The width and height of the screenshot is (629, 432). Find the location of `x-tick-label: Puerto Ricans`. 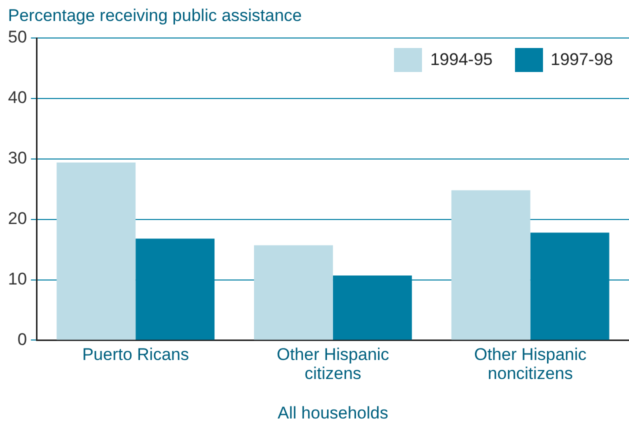

x-tick-label: Puerto Ricans is located at coordinates (135, 354).